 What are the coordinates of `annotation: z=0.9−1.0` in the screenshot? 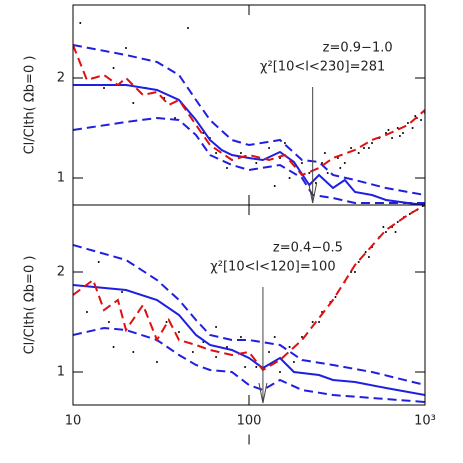 It's located at (358, 48).